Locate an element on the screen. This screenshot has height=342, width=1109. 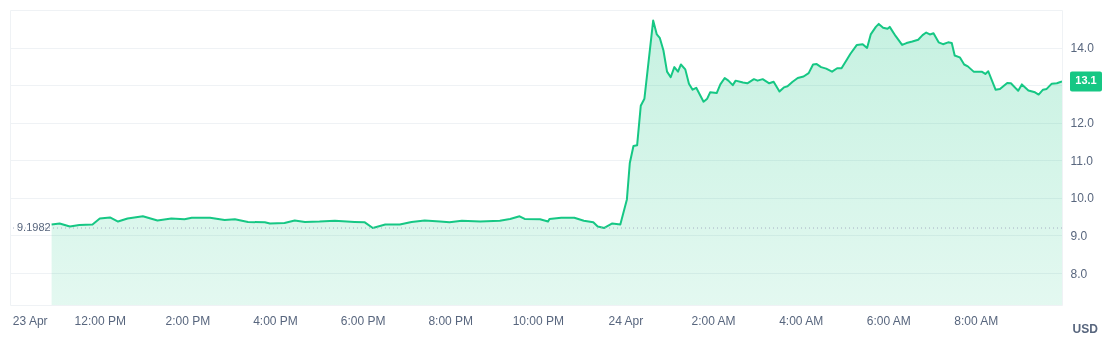
y-tick-label: 8.0 is located at coordinates (1079, 273).